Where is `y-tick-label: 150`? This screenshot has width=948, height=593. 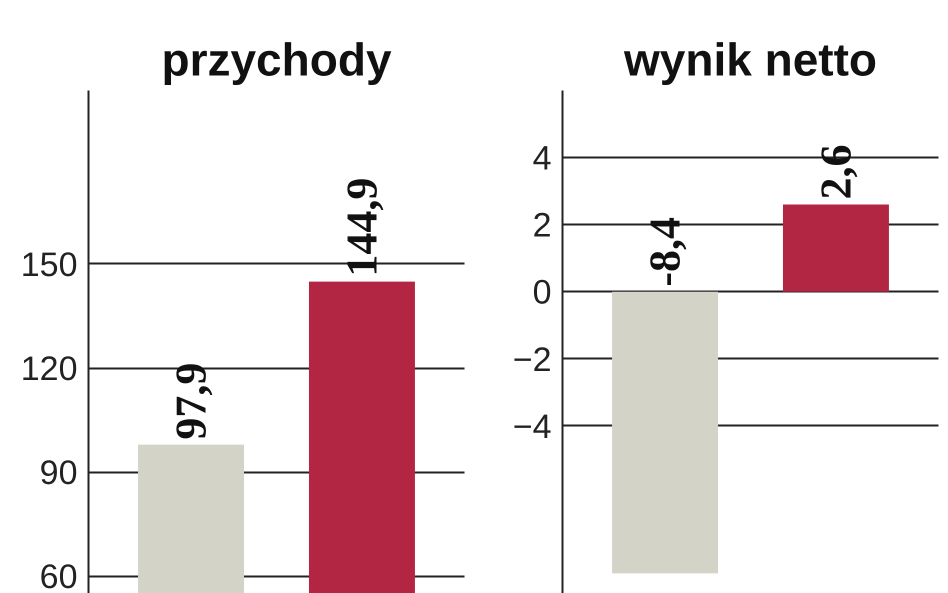
y-tick-label: 150 is located at coordinates (49, 265).